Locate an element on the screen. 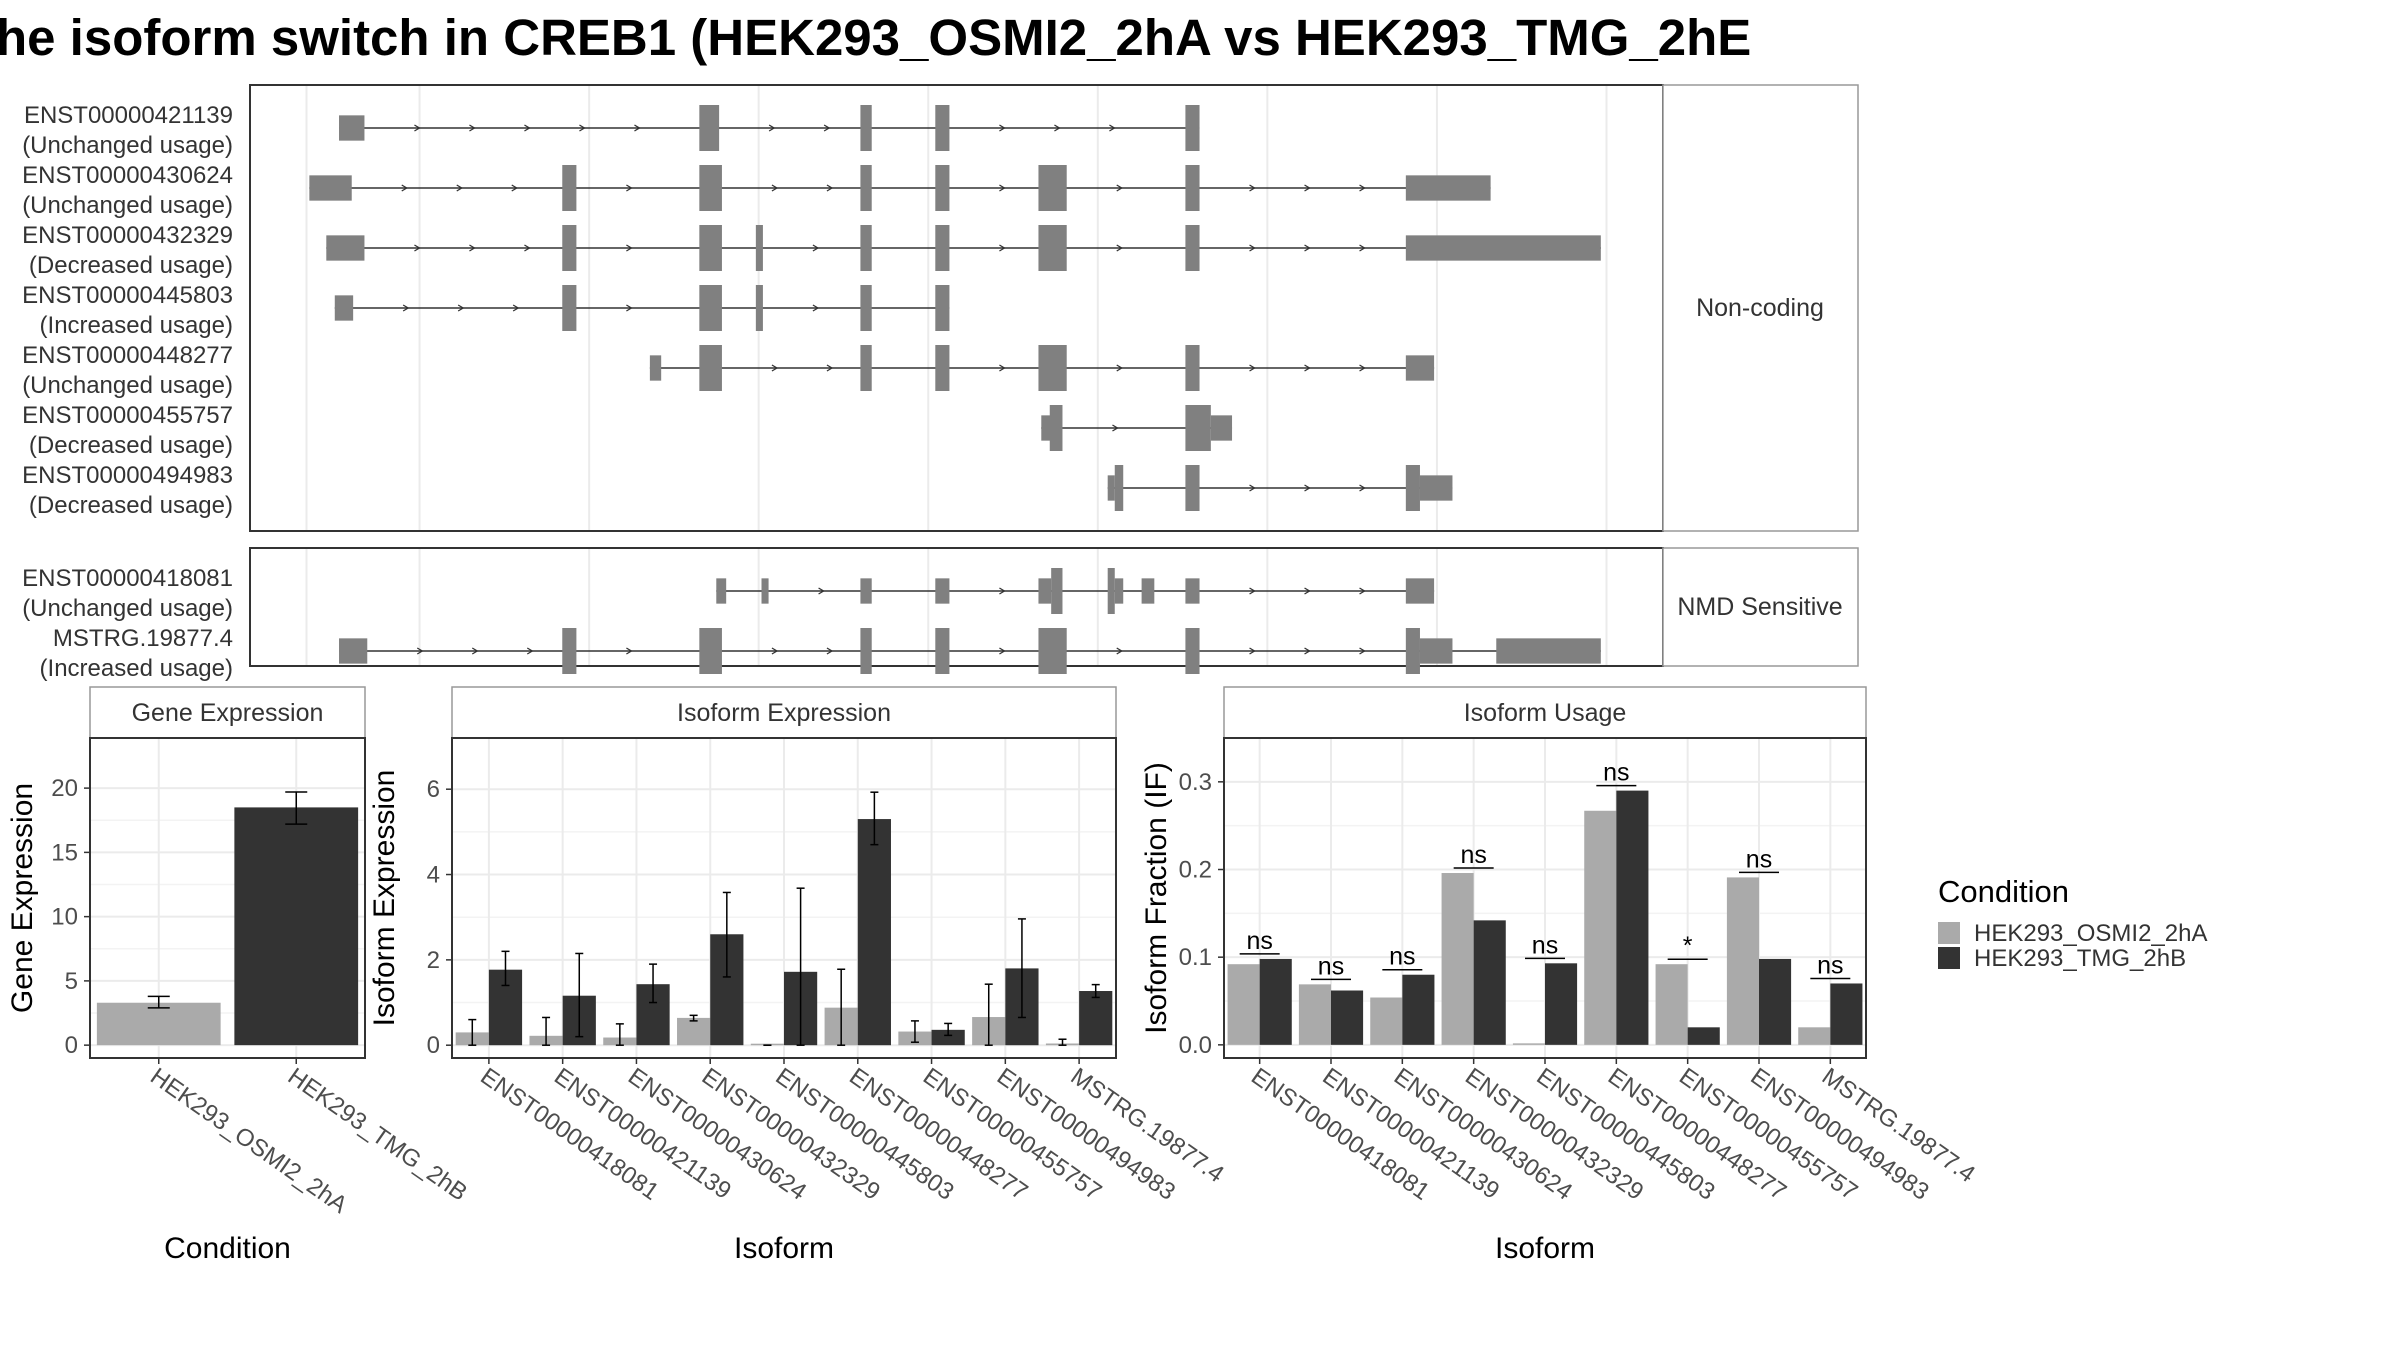 This screenshot has width=2400, height=1350. panel-title: Isoform Expression is located at coordinates (784, 713).